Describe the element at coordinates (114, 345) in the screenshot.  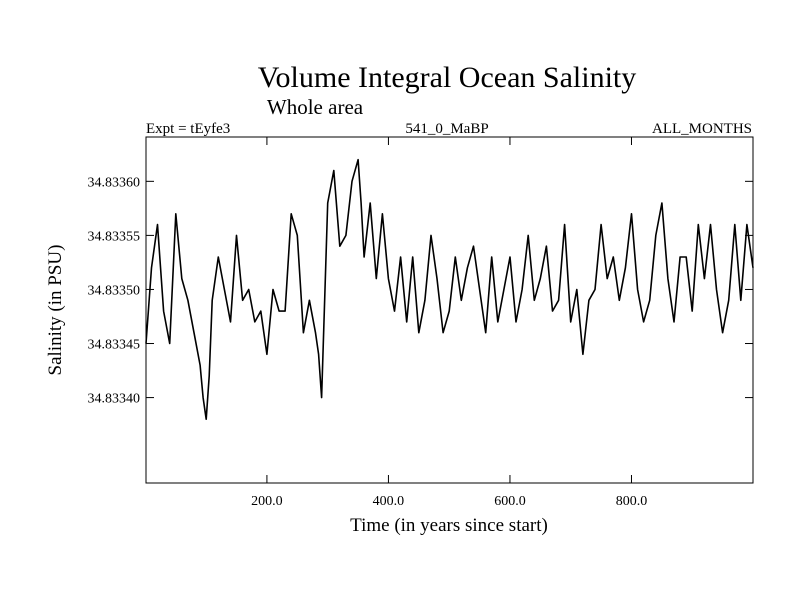
I see `y-tick-label: 34.83345` at that location.